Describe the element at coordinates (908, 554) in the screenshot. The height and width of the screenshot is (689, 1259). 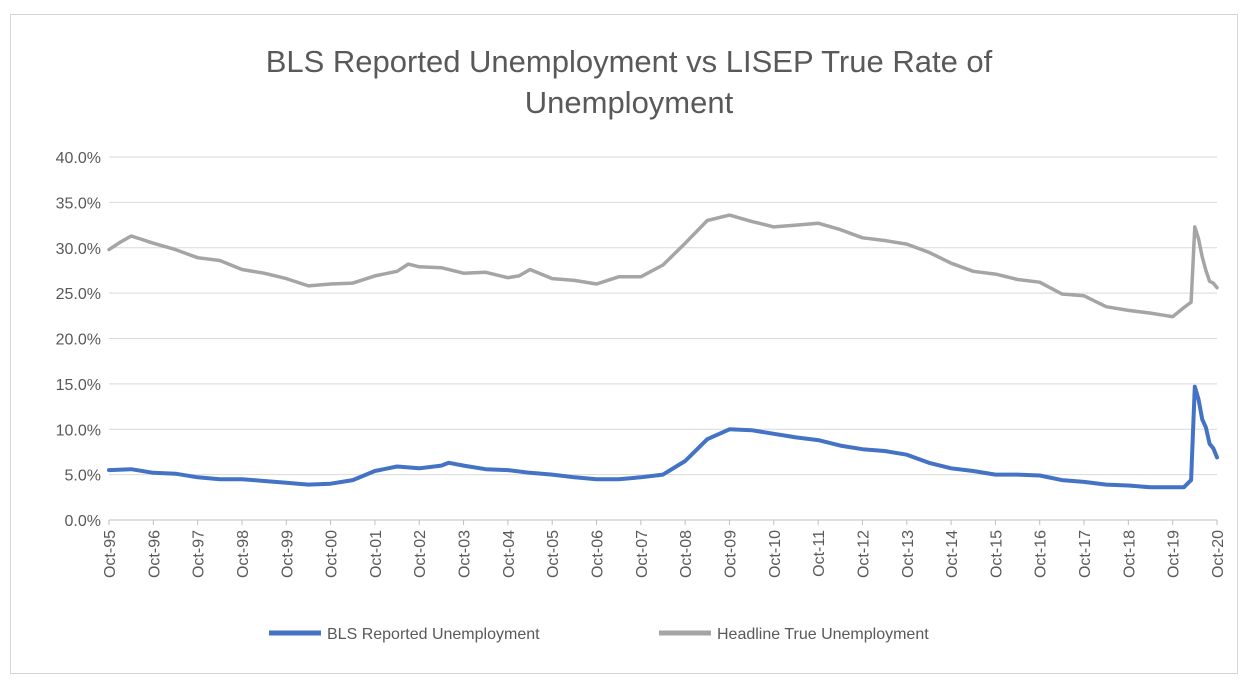
I see `x-tick-label: Oct-13` at that location.